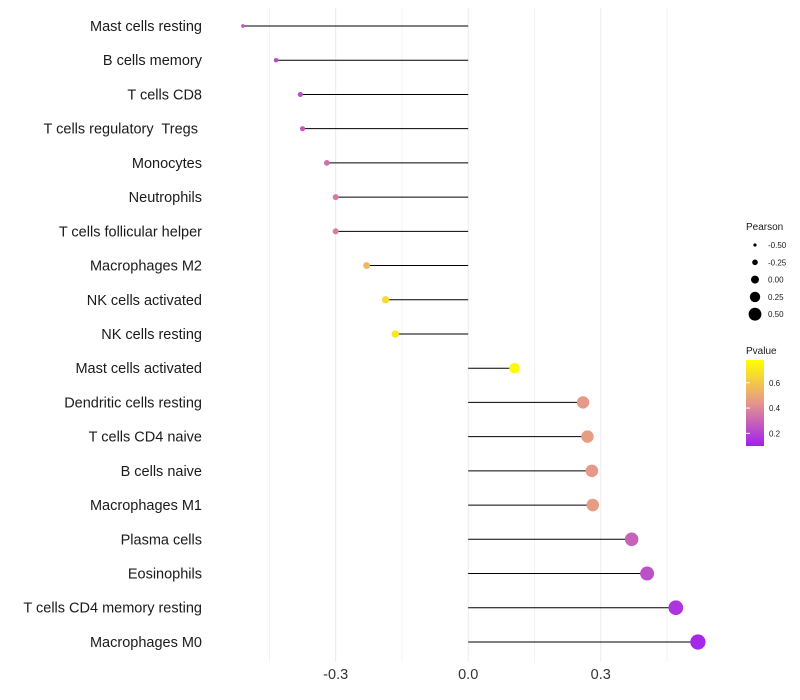  I want to click on category-label: T cells CD8, so click(164, 95).